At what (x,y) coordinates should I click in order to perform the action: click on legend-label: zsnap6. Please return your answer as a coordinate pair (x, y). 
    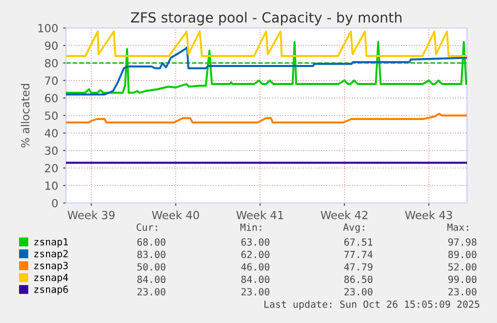
    Looking at the image, I should click on (51, 290).